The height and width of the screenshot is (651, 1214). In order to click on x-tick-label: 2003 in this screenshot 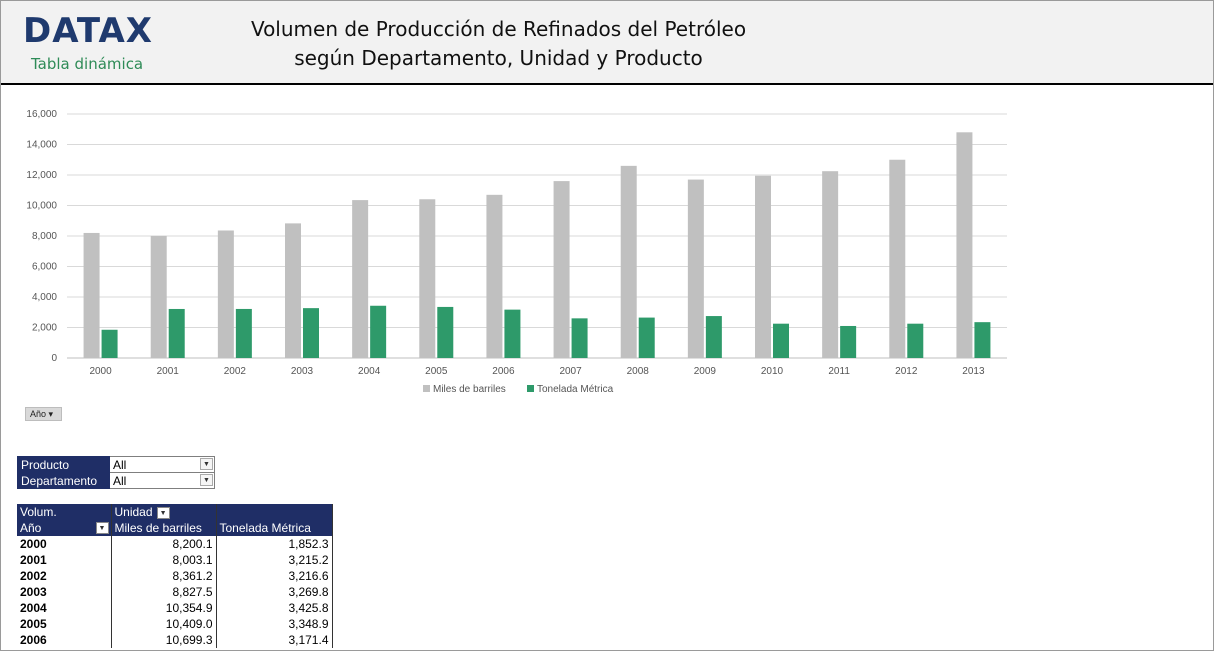, I will do `click(302, 371)`.